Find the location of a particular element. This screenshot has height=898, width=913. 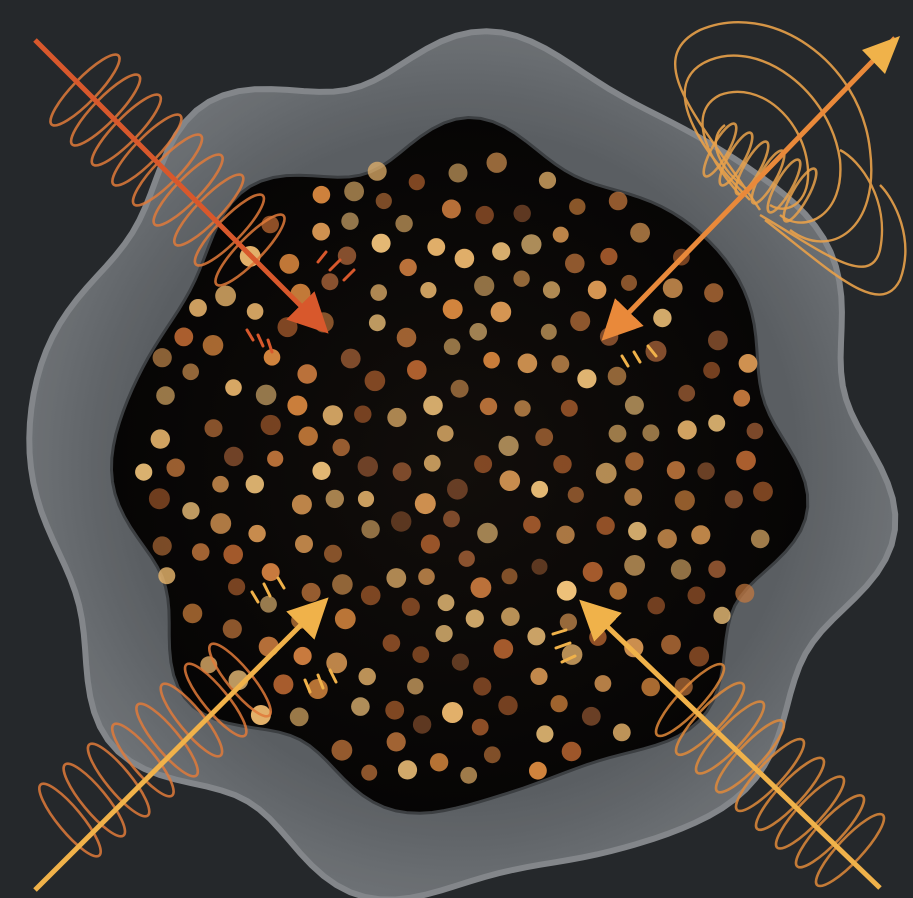

lower-left-beam is located at coordinates (181, 744).